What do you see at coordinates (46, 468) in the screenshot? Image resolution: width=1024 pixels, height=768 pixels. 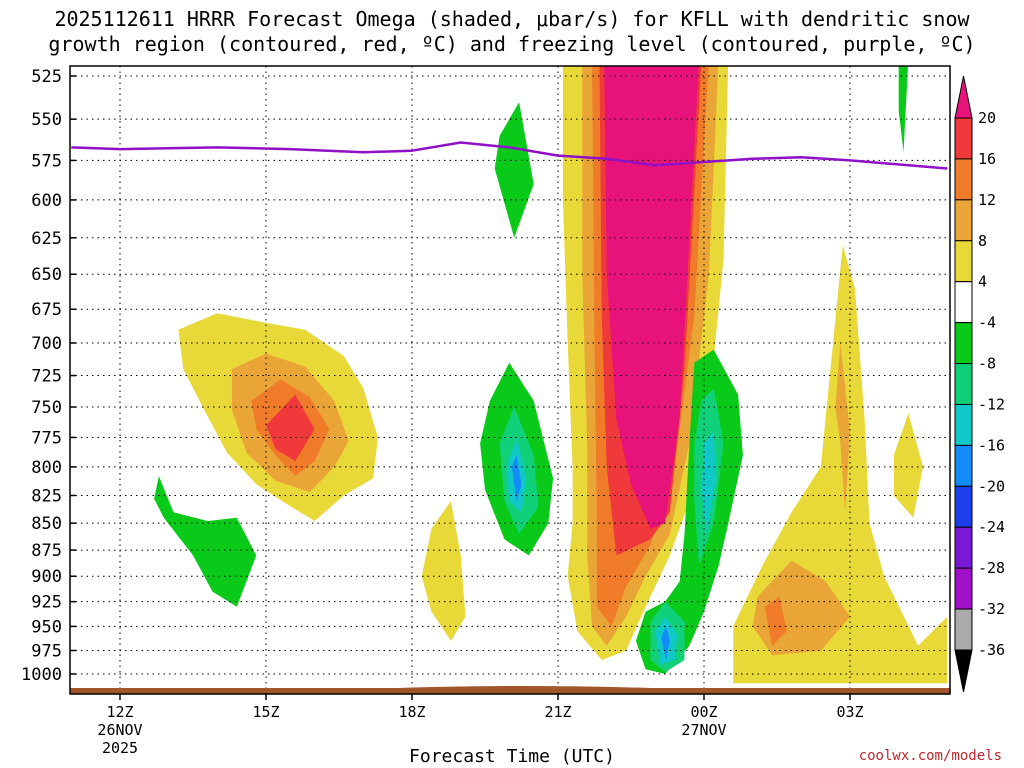 I see `y-tick-label-800: 800` at bounding box center [46, 468].